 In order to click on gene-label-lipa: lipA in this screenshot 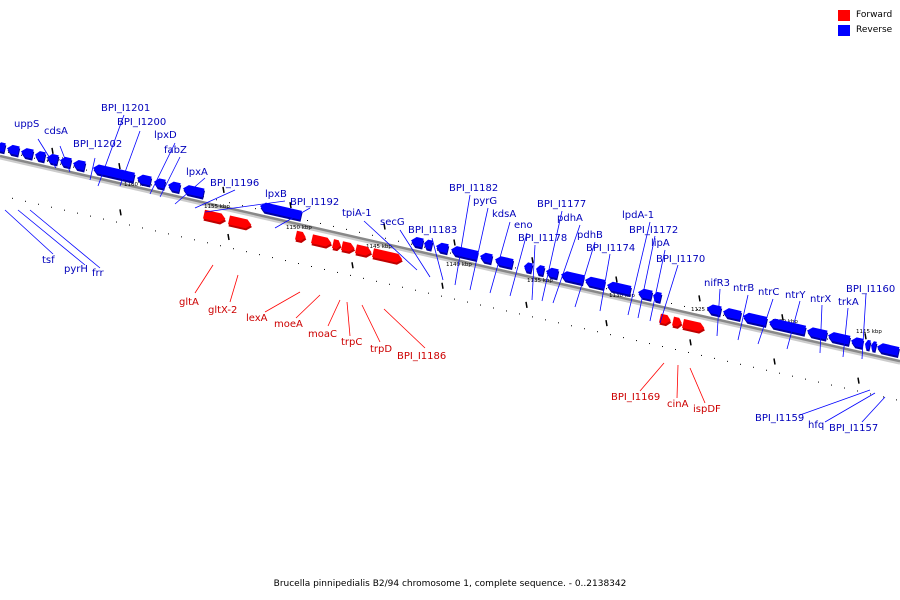, I will do `click(660, 243)`.